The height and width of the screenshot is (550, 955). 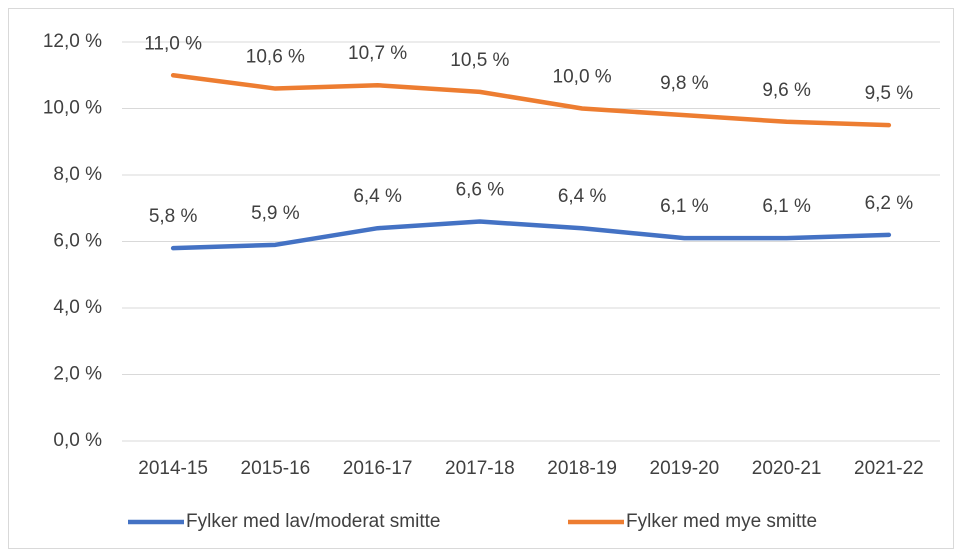 I want to click on data-label: 9,5 %, so click(x=889, y=93).